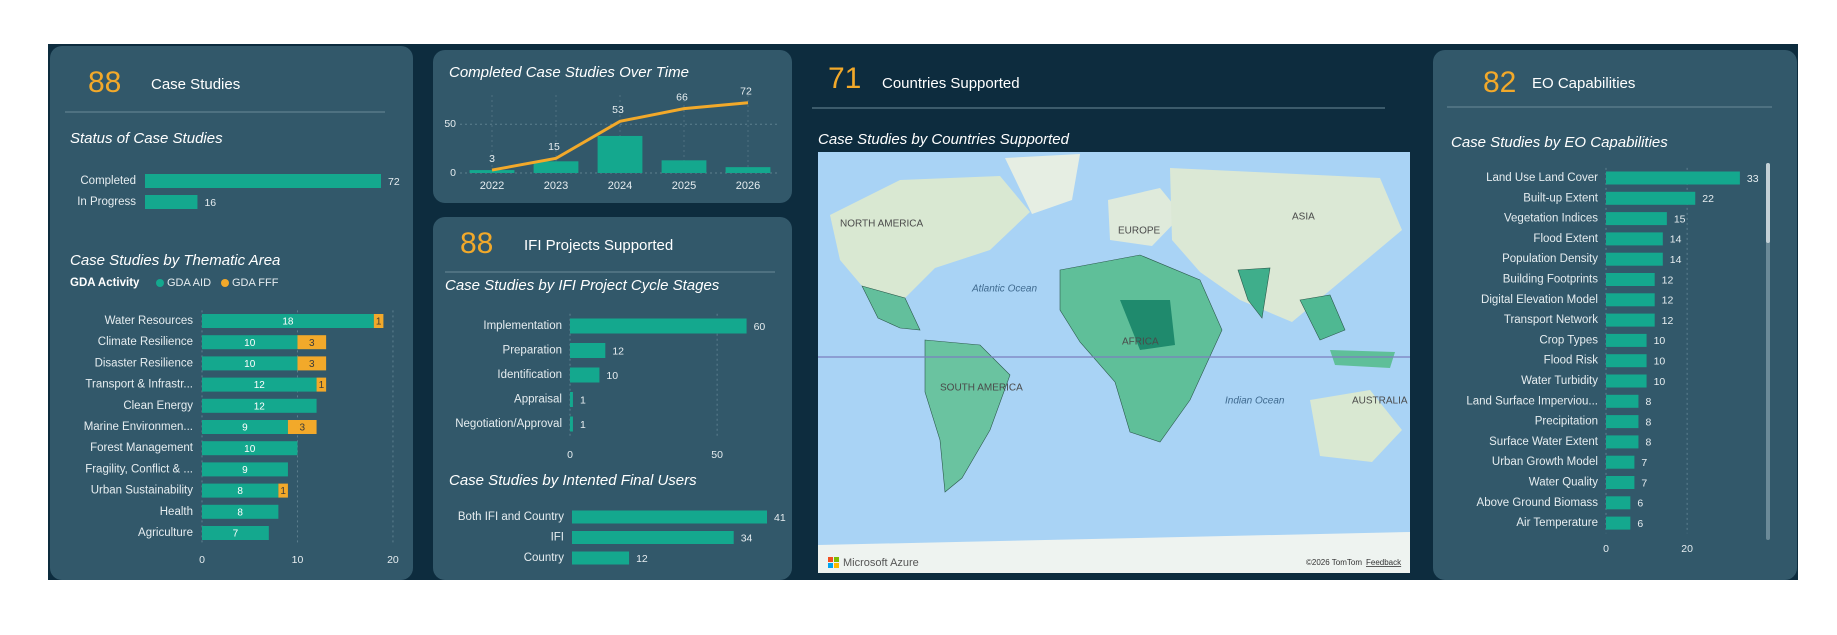 The height and width of the screenshot is (635, 1837). Describe the element at coordinates (1538, 503) in the screenshot. I see `y-tick-label: Above Ground Biomass` at that location.